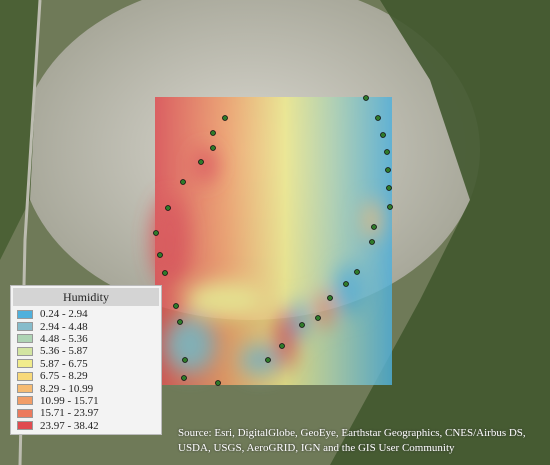 This screenshot has height=465, width=550. I want to click on legend-item: 6.75 - 8.29, so click(89, 376).